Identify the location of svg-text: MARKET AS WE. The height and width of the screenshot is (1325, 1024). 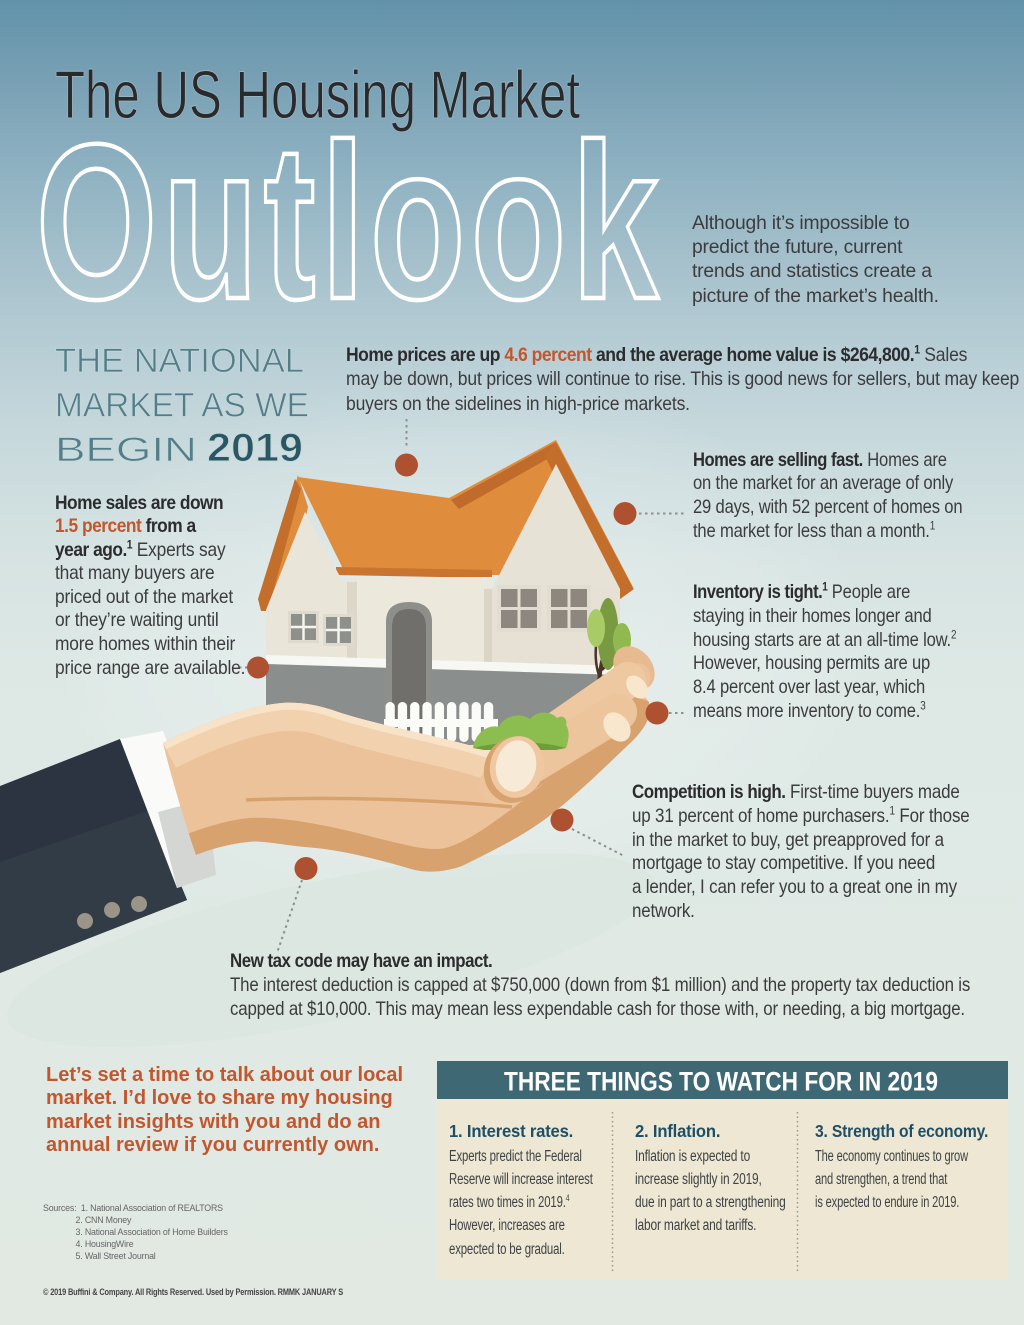
(182, 406).